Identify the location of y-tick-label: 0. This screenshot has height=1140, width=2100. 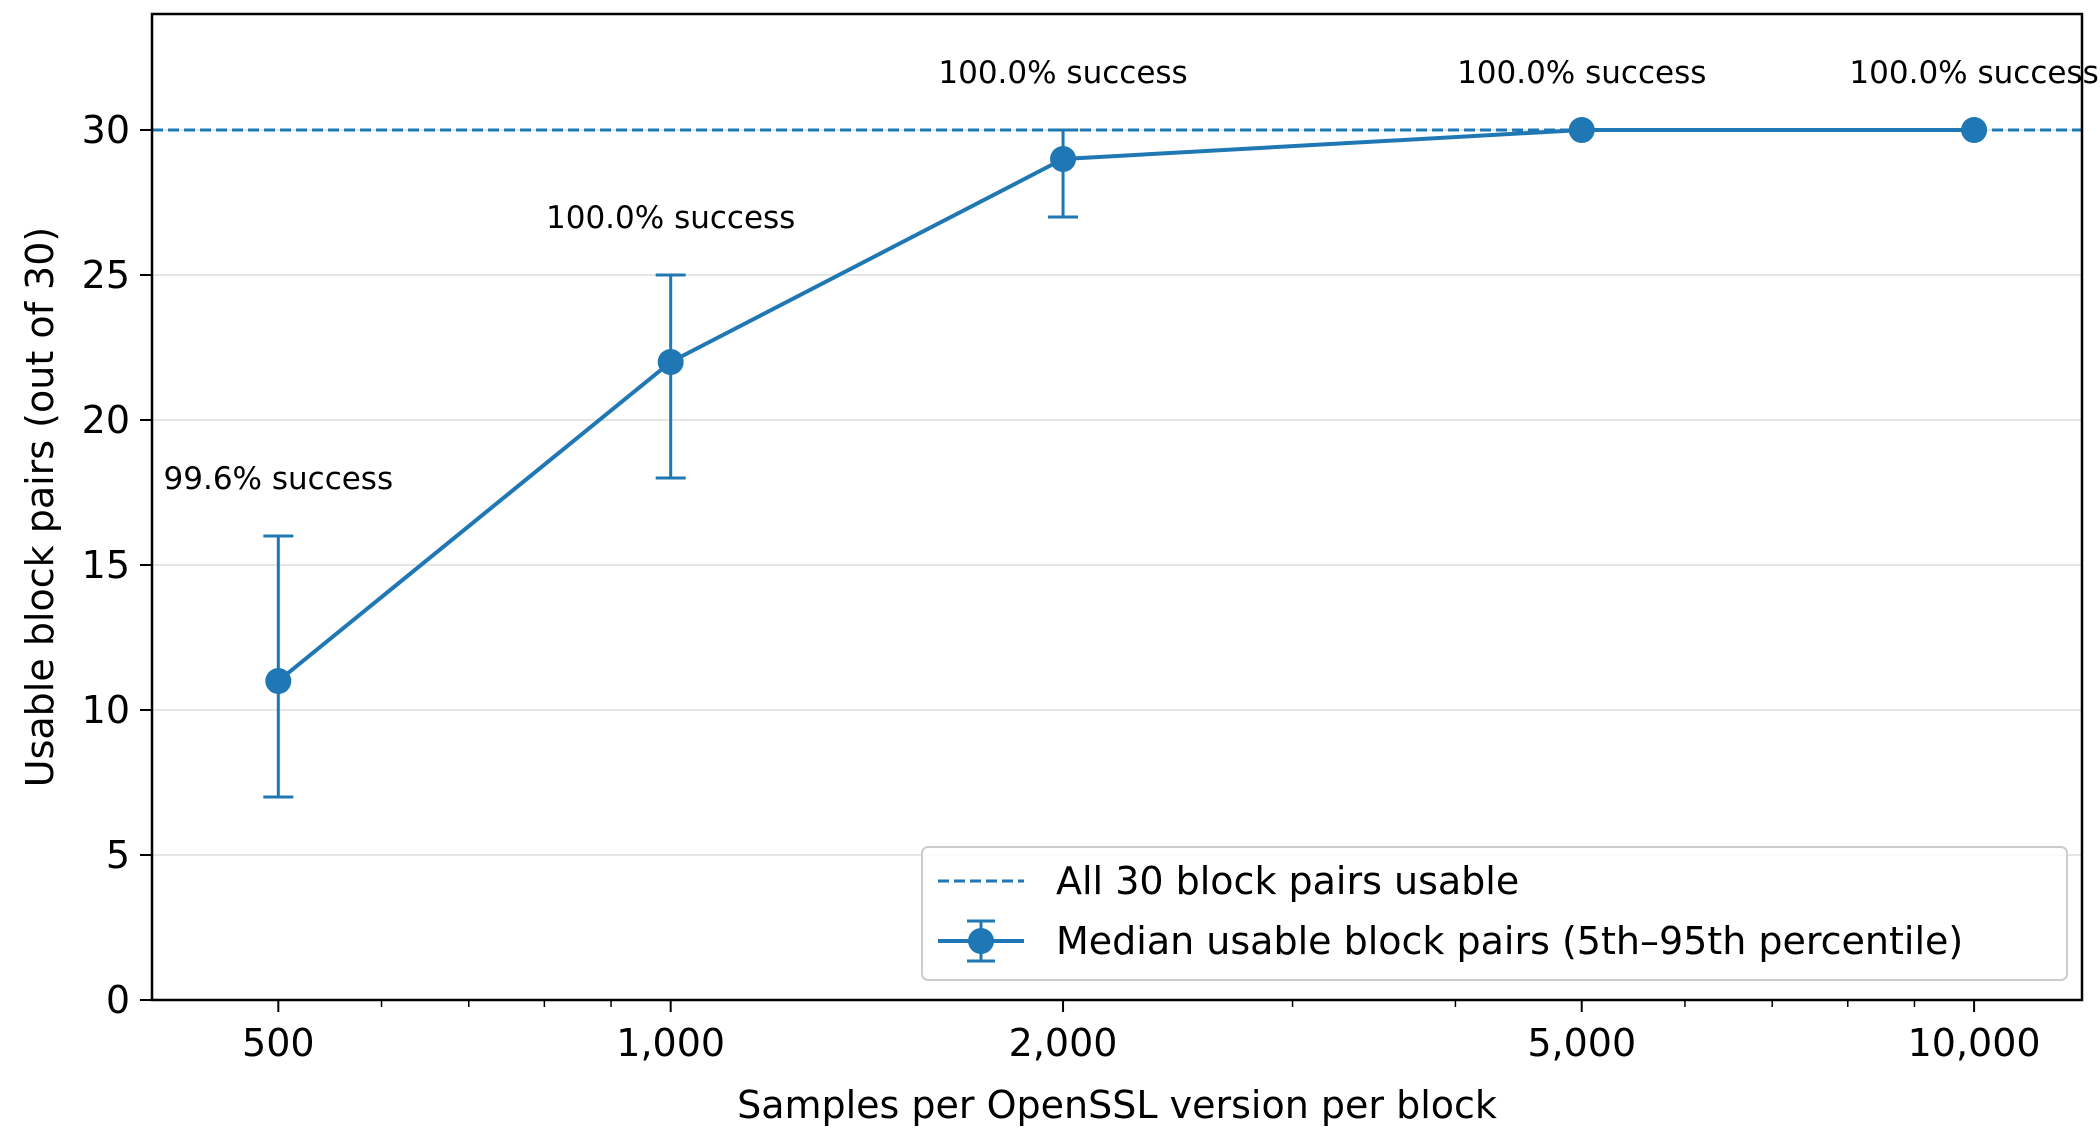
(118, 1000).